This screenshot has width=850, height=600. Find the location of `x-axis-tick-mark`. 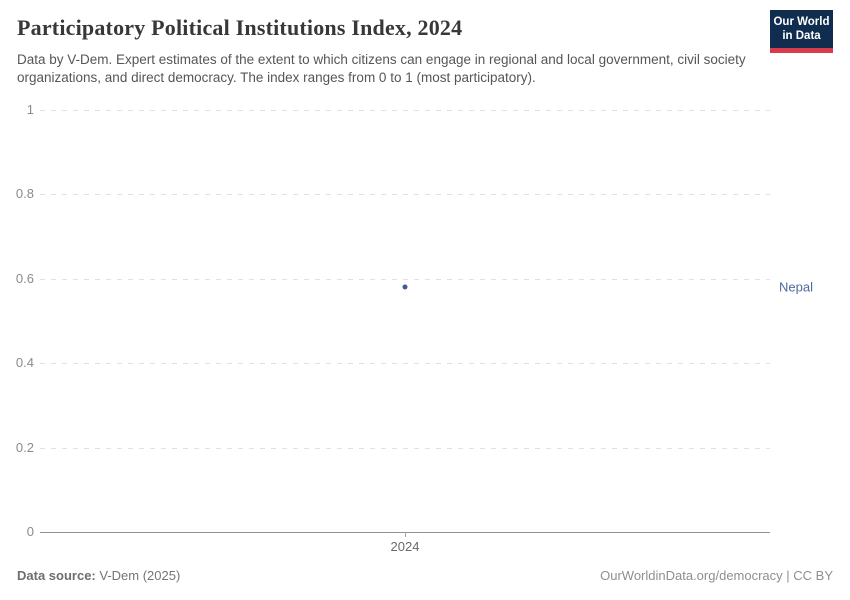

x-axis-tick-mark is located at coordinates (405, 534).